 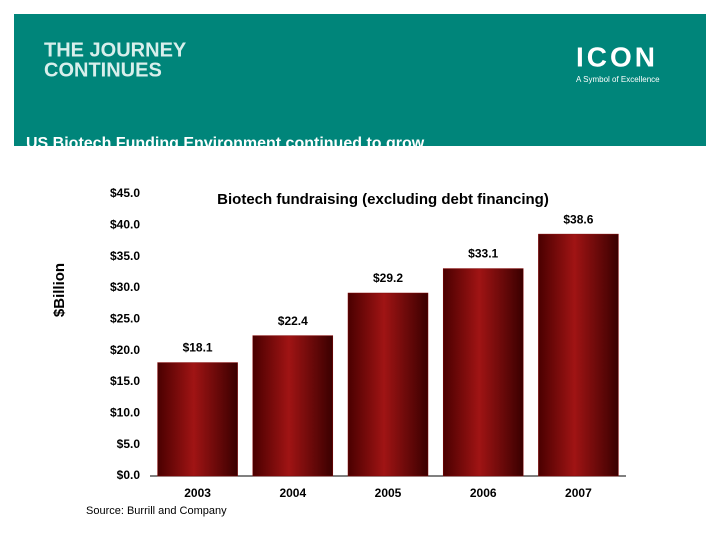 What do you see at coordinates (129, 475) in the screenshot?
I see `y-tick-label: $0.0` at bounding box center [129, 475].